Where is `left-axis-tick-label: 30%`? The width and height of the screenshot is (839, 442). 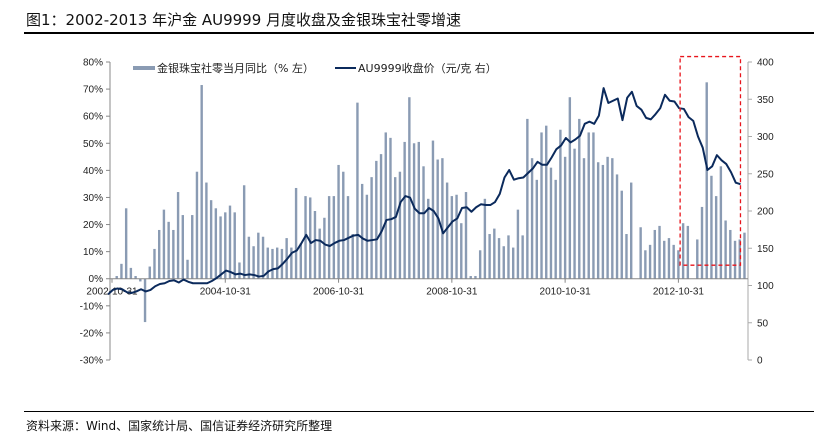 left-axis-tick-label: 30% is located at coordinates (93, 198).